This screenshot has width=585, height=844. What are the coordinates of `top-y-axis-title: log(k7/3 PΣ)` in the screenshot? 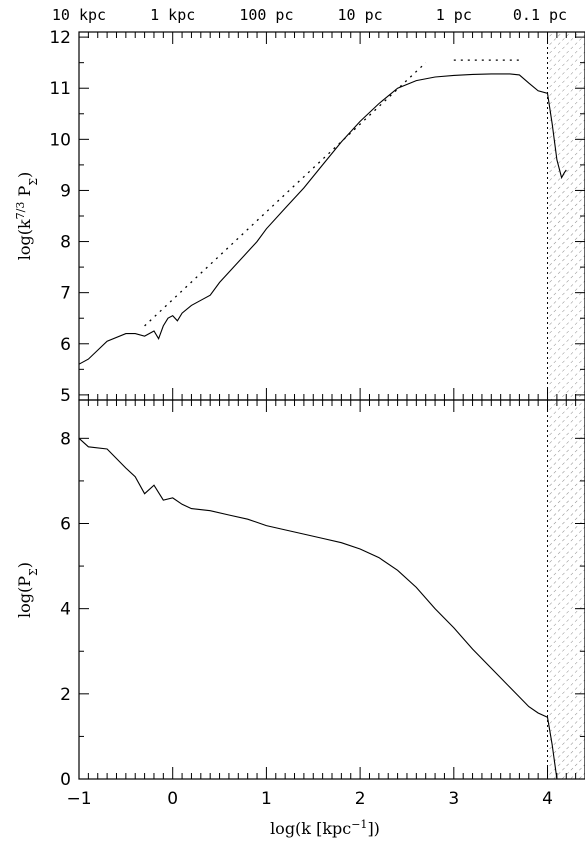 It's located at (27, 216).